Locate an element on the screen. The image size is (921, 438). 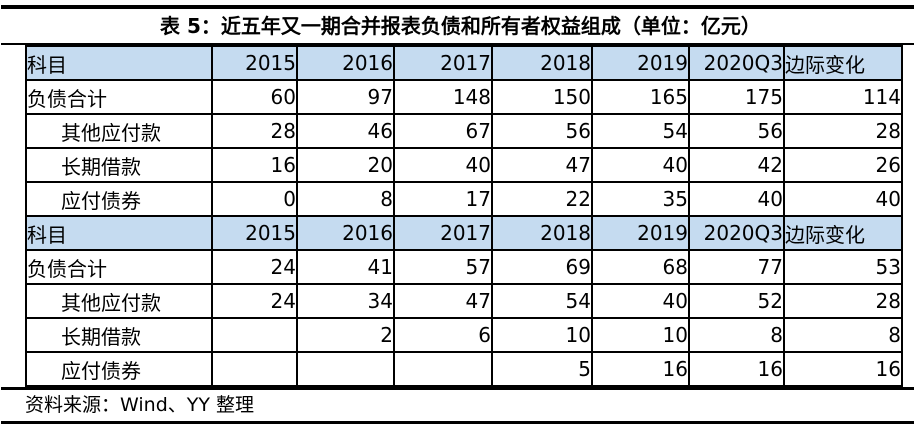
cell-value: 26 is located at coordinates (843, 165).